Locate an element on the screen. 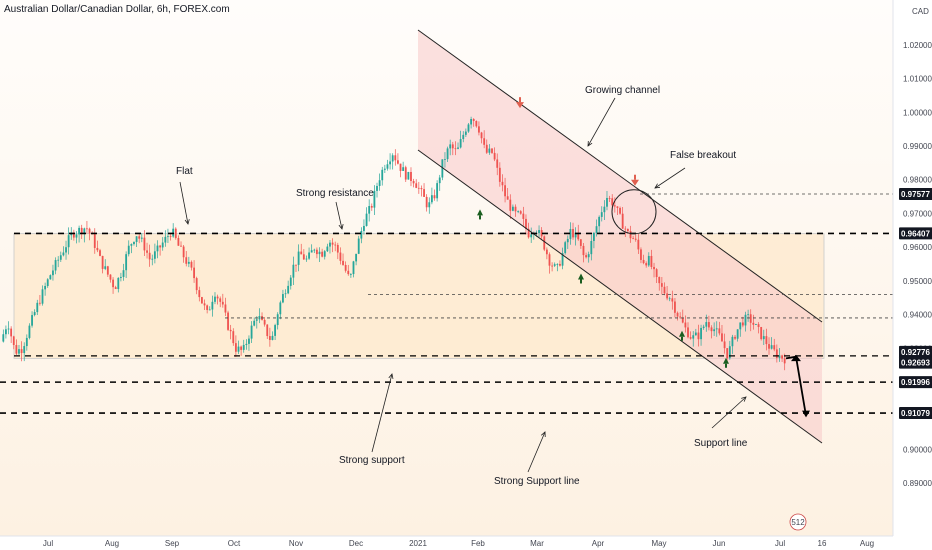 The height and width of the screenshot is (550, 932). x-tick-label: Nov is located at coordinates (296, 543).